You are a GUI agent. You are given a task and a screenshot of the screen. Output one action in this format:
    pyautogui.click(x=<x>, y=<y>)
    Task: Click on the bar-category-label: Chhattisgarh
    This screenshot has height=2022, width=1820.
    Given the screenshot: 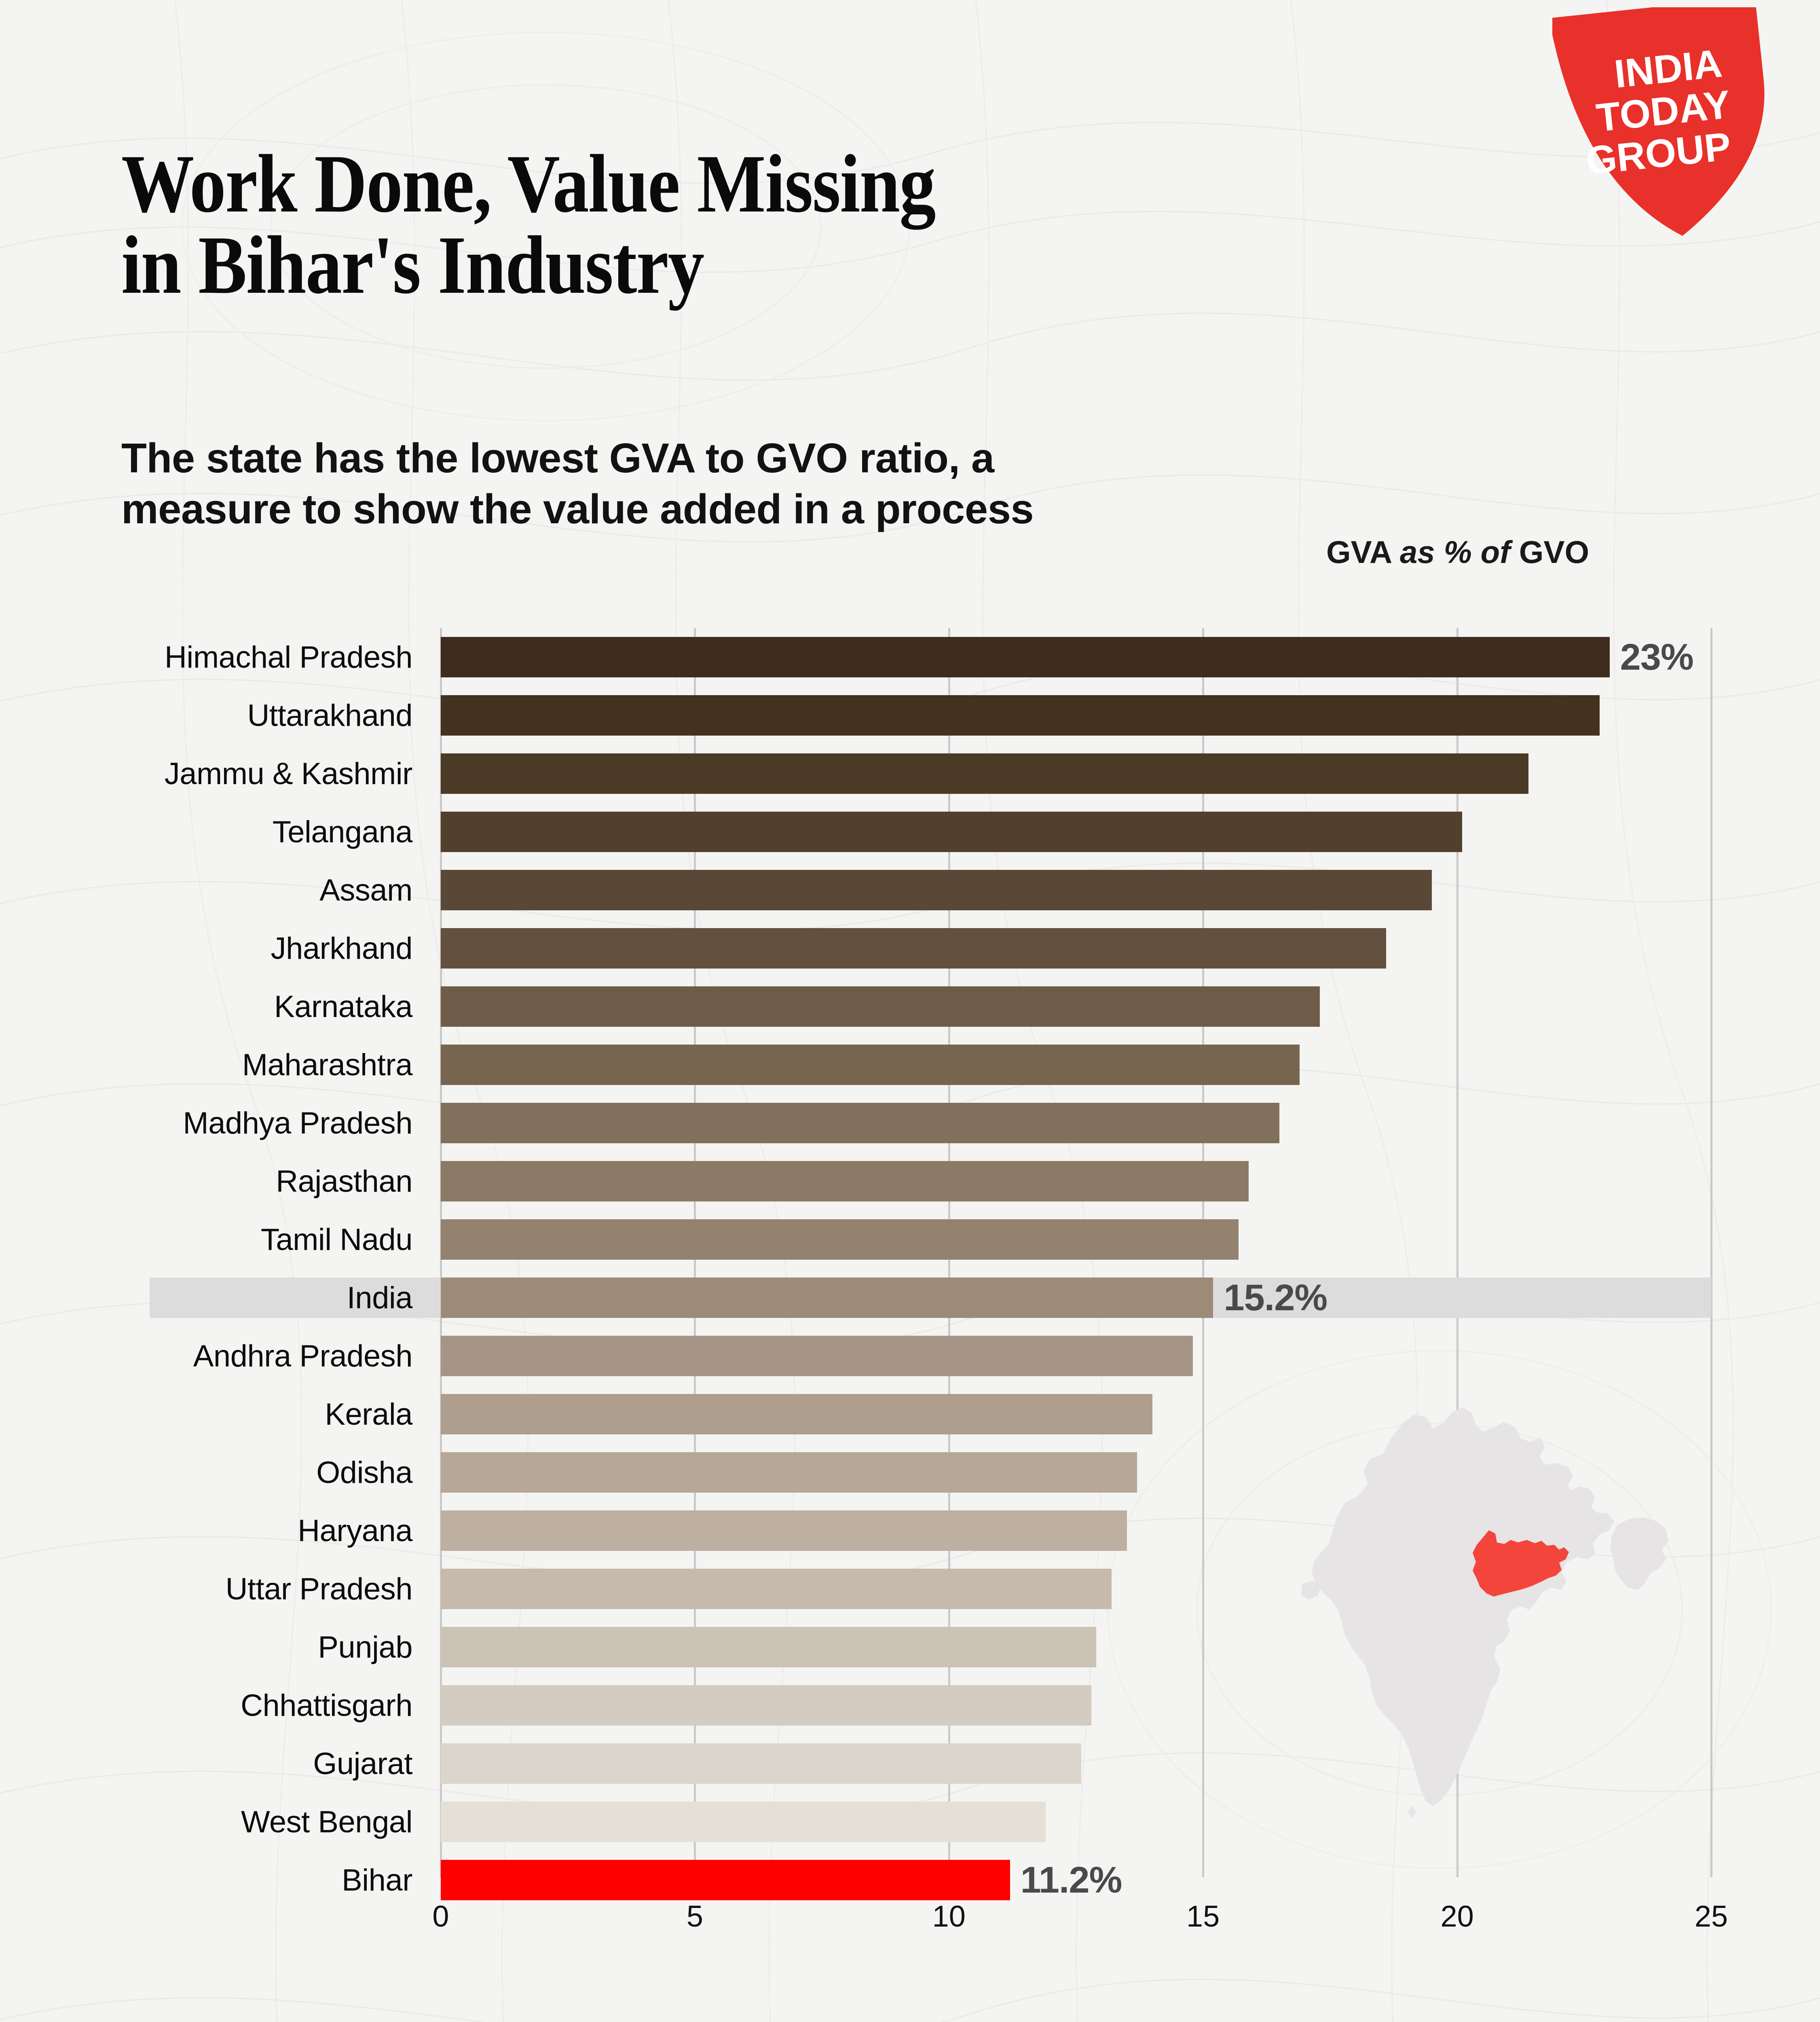 What is the action you would take?
    pyautogui.click(x=326, y=1705)
    